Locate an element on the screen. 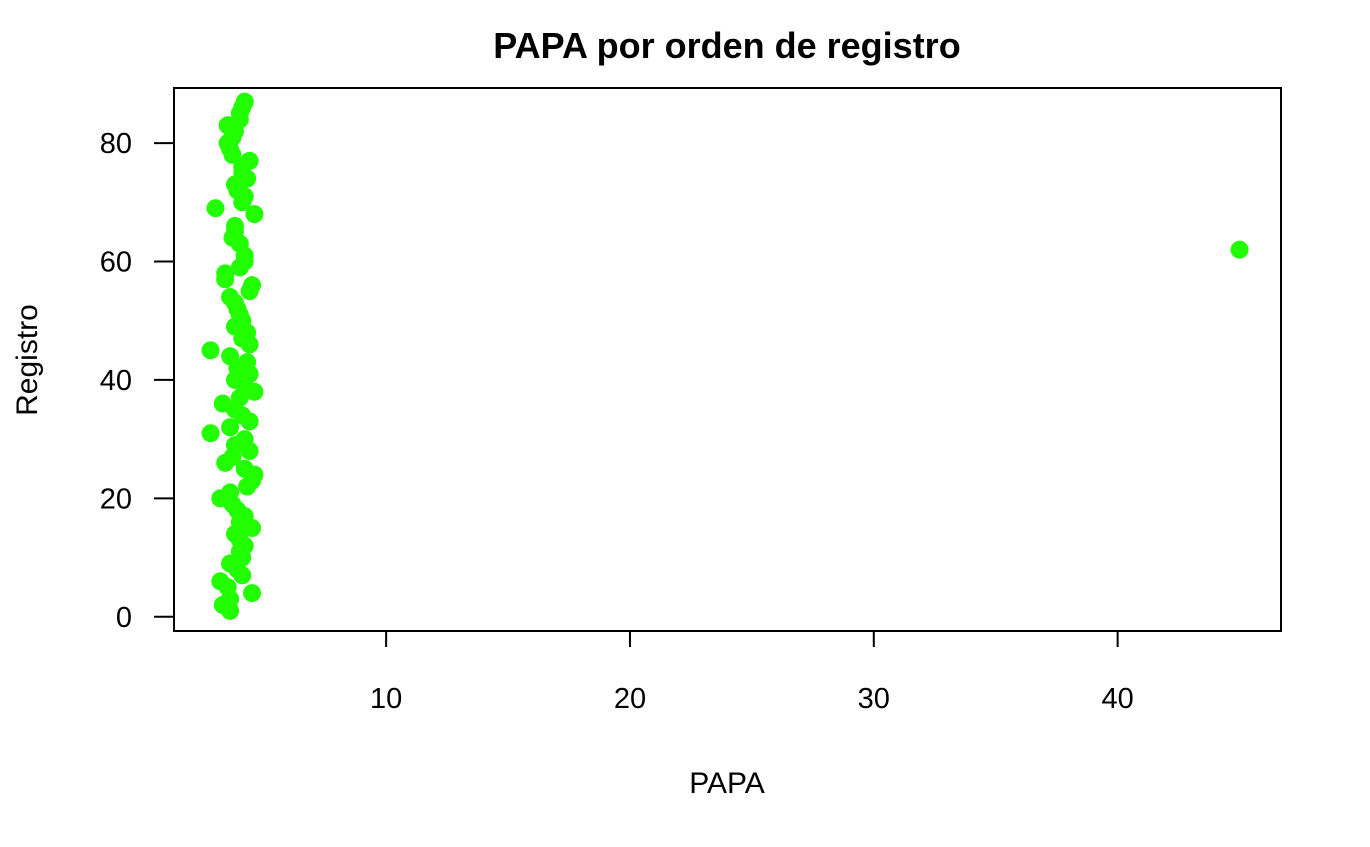 The image size is (1370, 847). y-tick-label: 20 is located at coordinates (116, 499).